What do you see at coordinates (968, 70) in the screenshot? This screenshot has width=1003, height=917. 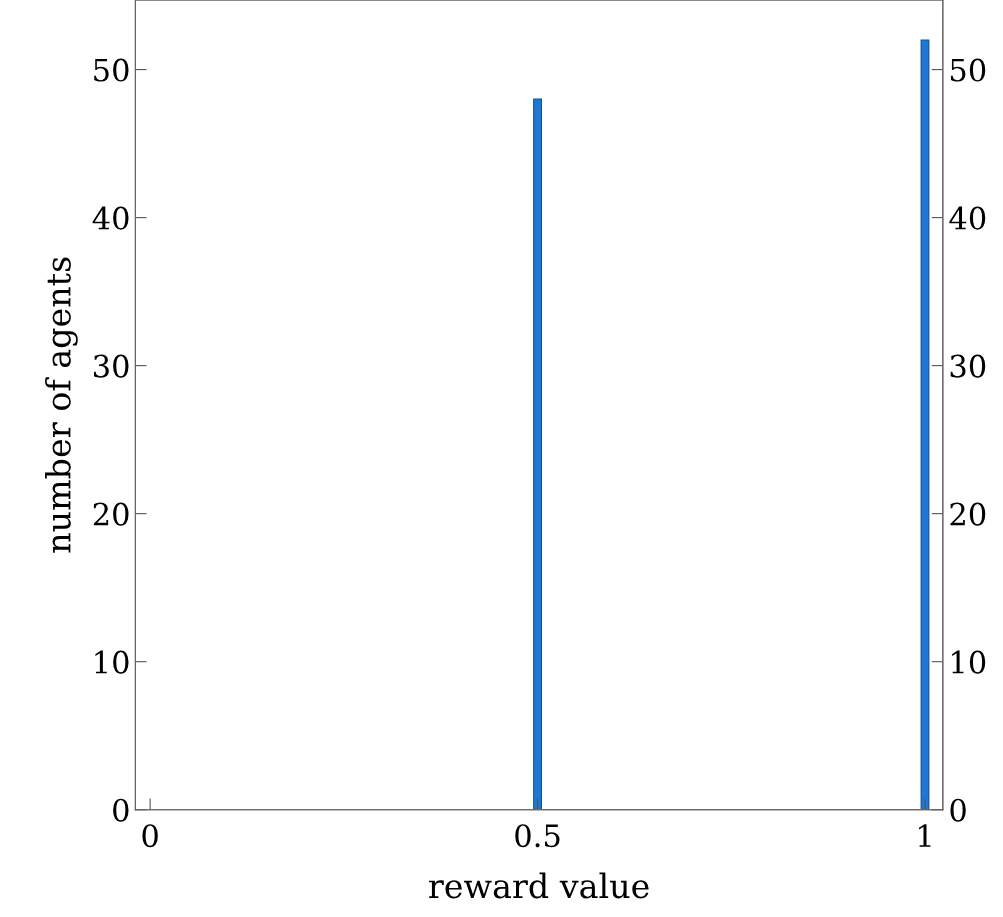 I see `y2-tick-label: 50` at bounding box center [968, 70].